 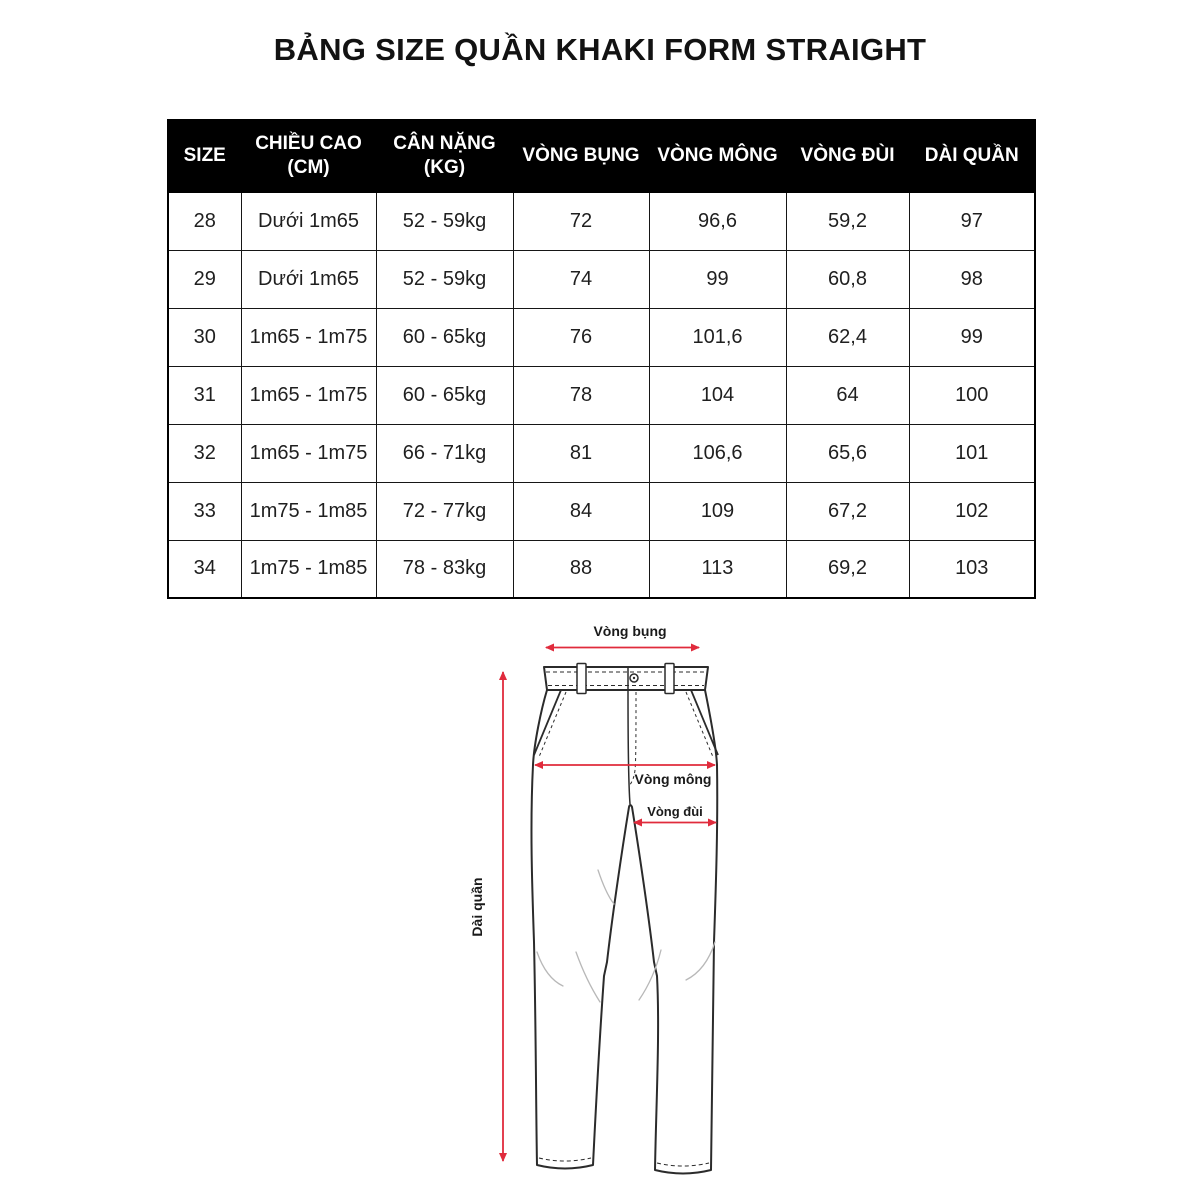 What do you see at coordinates (444, 156) in the screenshot?
I see `col-header-weight: CÂN NẶNG (KG)` at bounding box center [444, 156].